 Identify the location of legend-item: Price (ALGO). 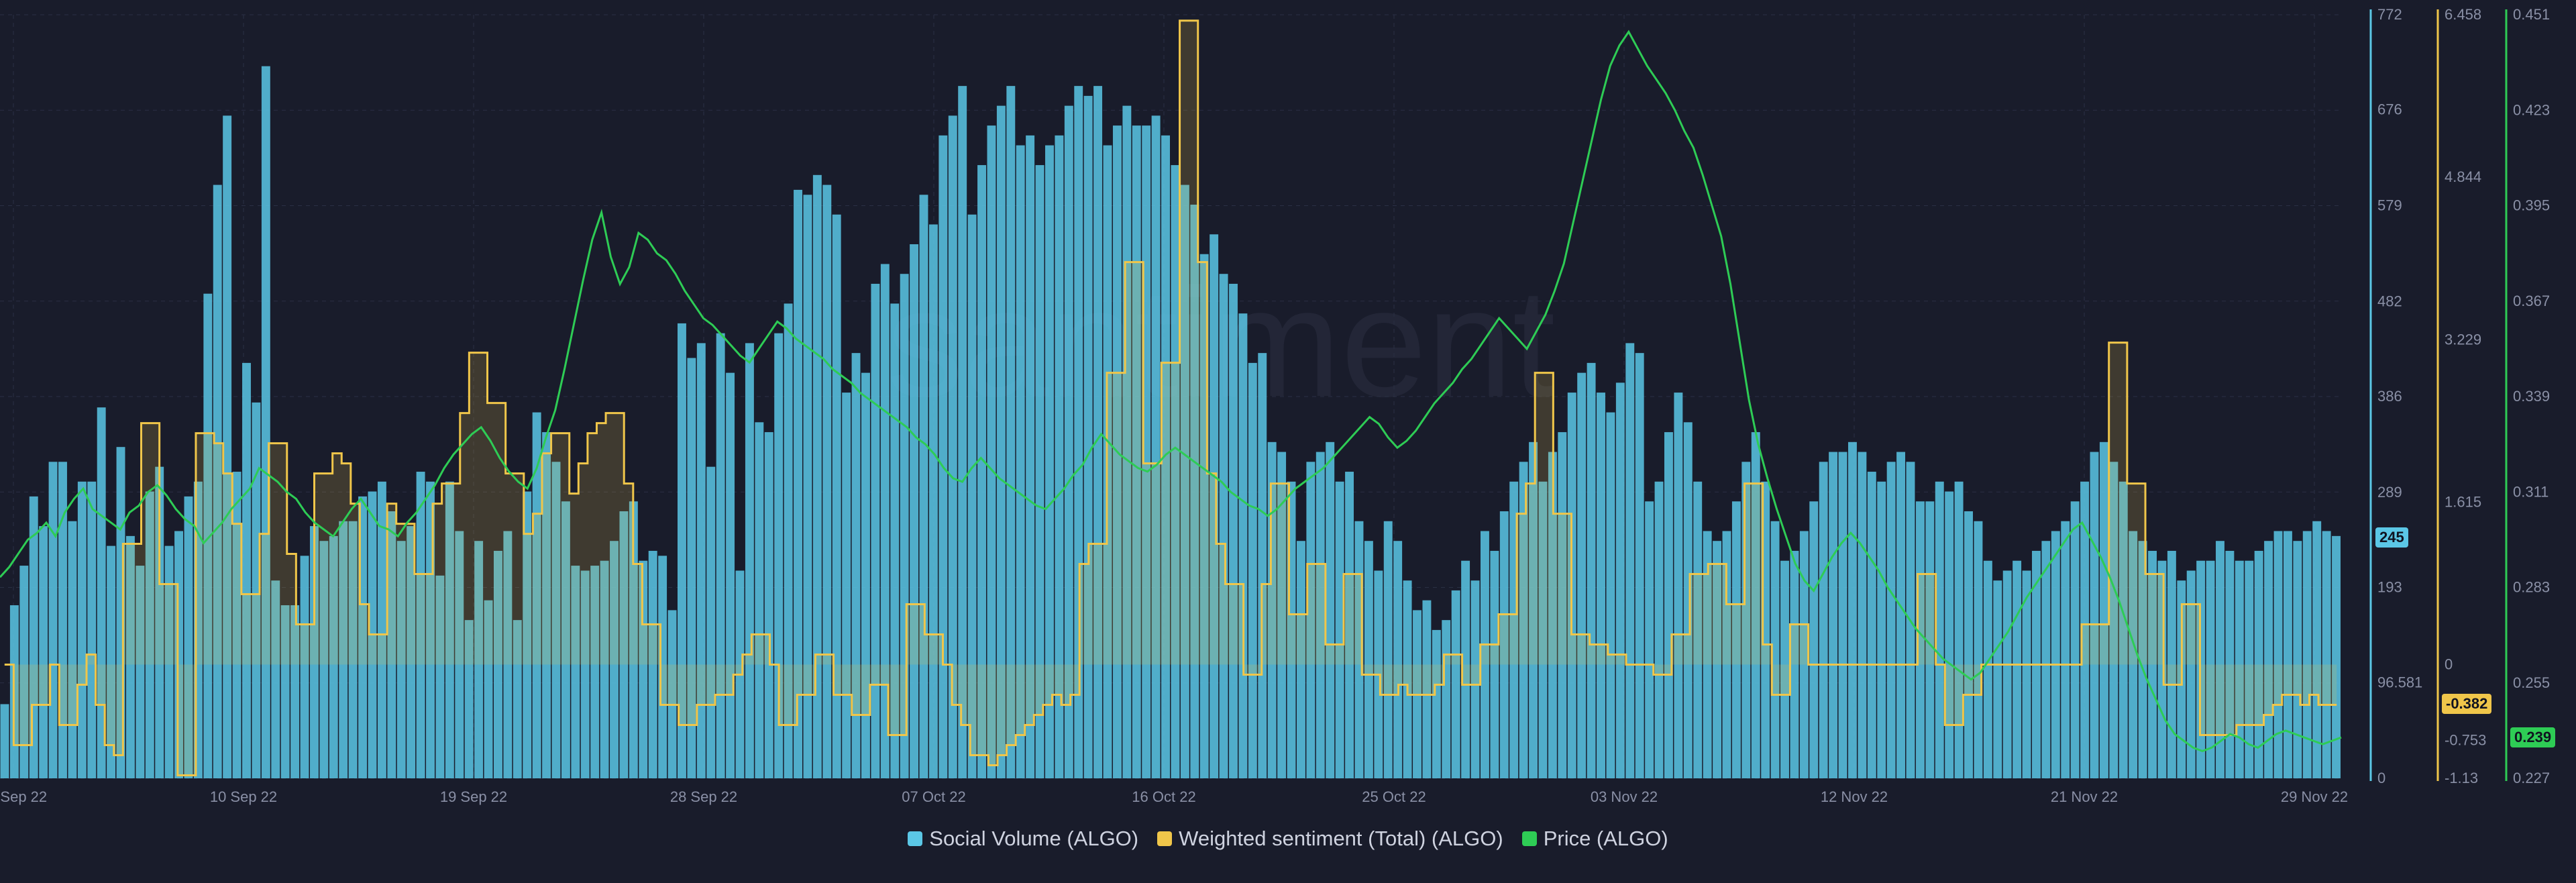
(1594, 839).